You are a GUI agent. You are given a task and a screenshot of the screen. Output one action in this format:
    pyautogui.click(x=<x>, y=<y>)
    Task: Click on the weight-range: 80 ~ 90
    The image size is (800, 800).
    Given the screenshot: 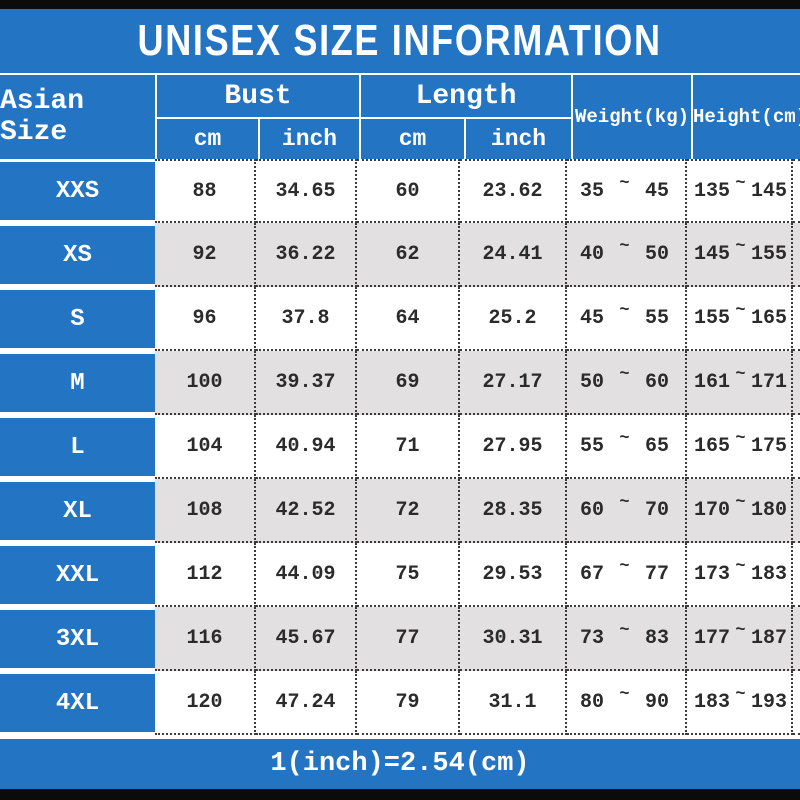 What is the action you would take?
    pyautogui.click(x=627, y=703)
    